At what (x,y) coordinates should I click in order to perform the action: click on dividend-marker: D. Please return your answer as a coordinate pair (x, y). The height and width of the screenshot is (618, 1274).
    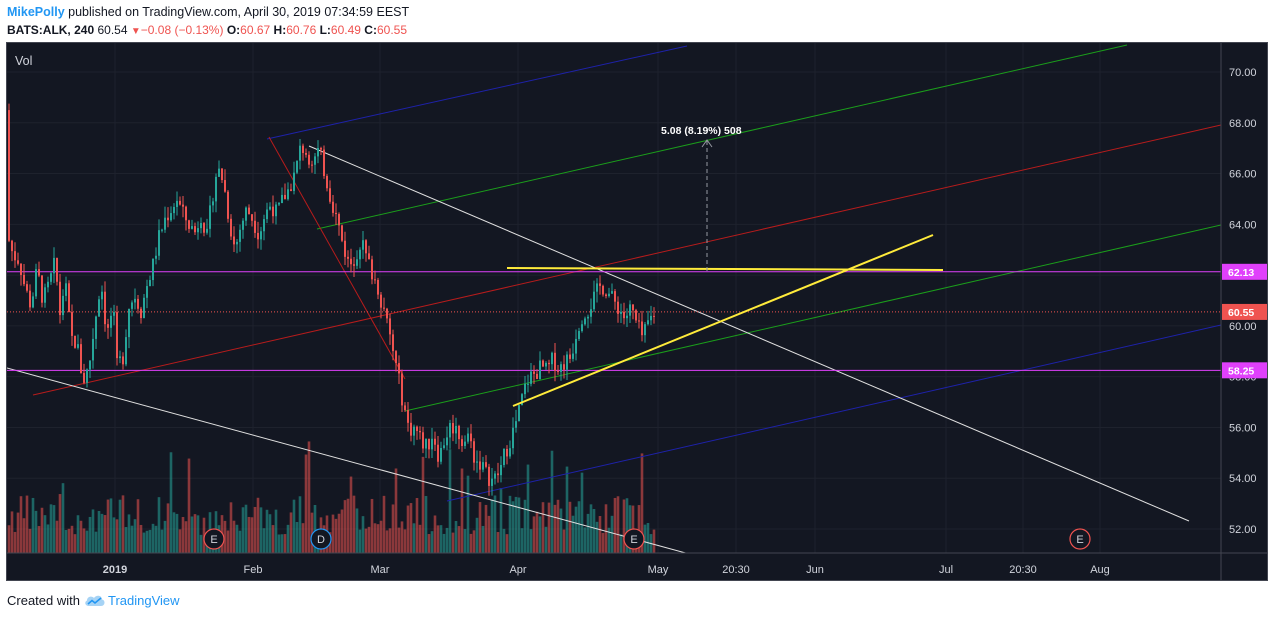
    Looking at the image, I should click on (321, 539).